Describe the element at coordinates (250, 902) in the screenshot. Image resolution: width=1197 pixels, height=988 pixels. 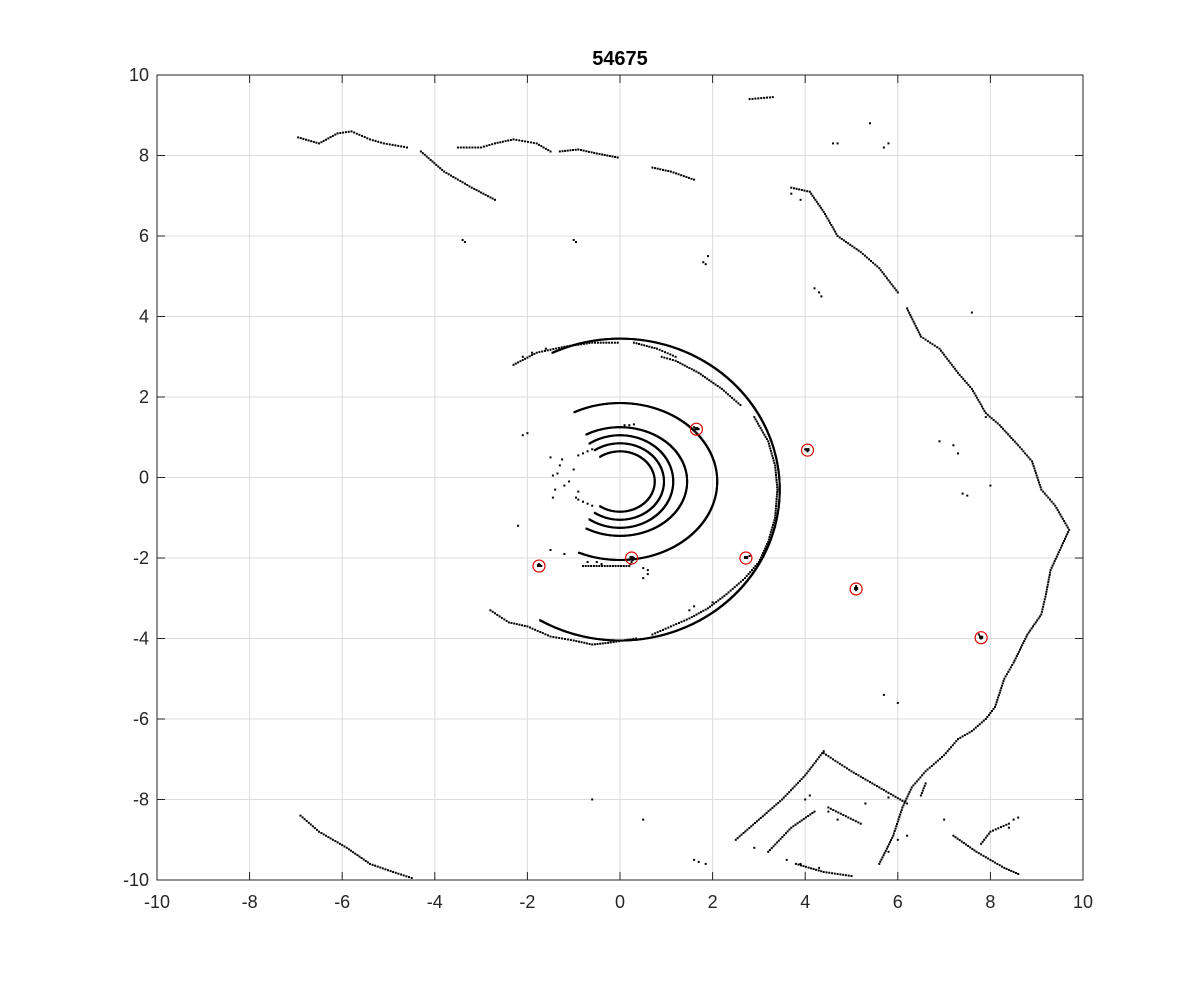
I see `x-tick-label: -8` at that location.